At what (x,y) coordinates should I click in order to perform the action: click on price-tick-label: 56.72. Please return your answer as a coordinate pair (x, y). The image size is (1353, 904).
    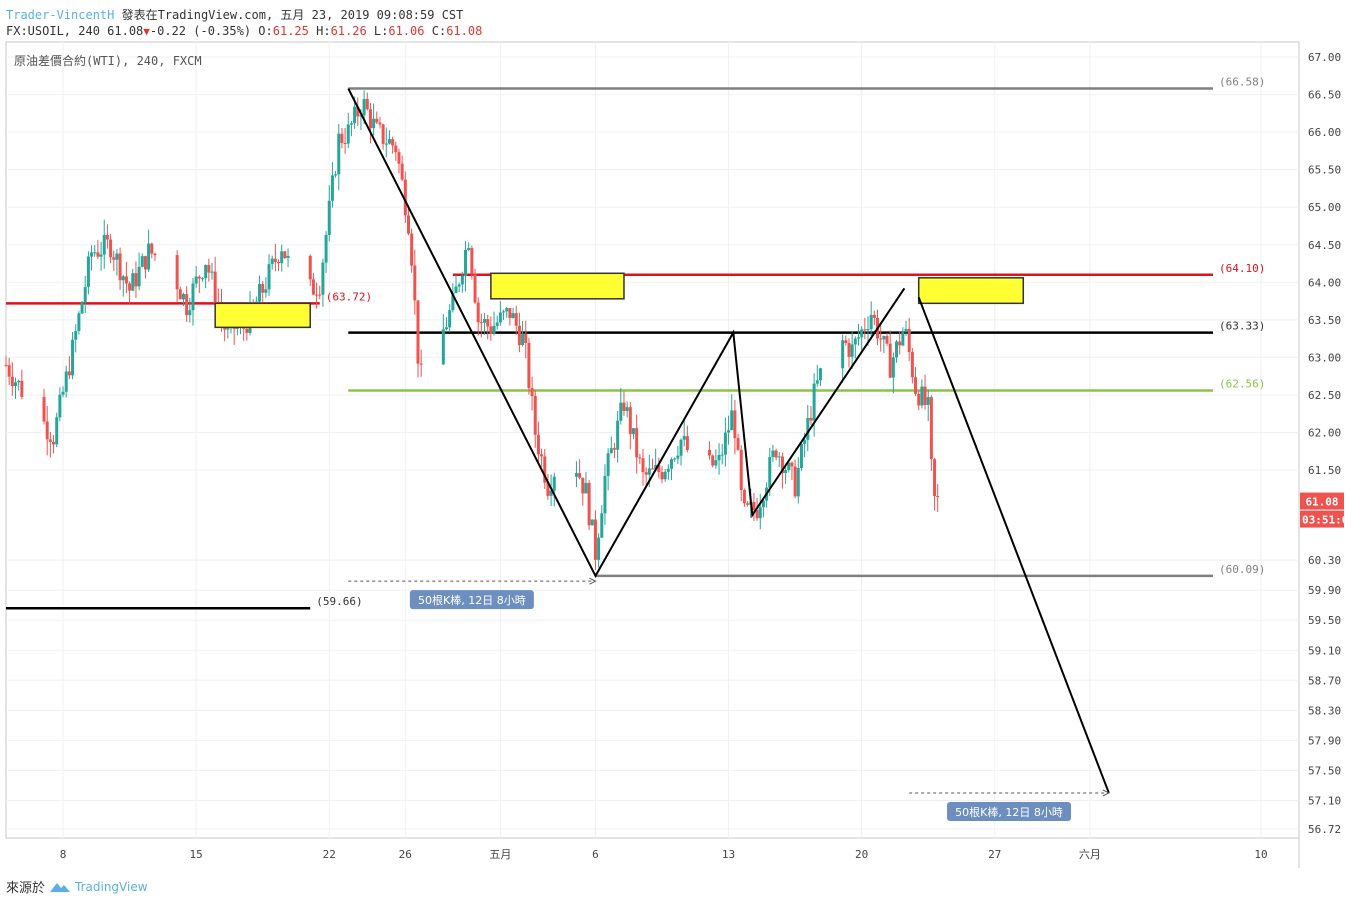
    Looking at the image, I should click on (1324, 829).